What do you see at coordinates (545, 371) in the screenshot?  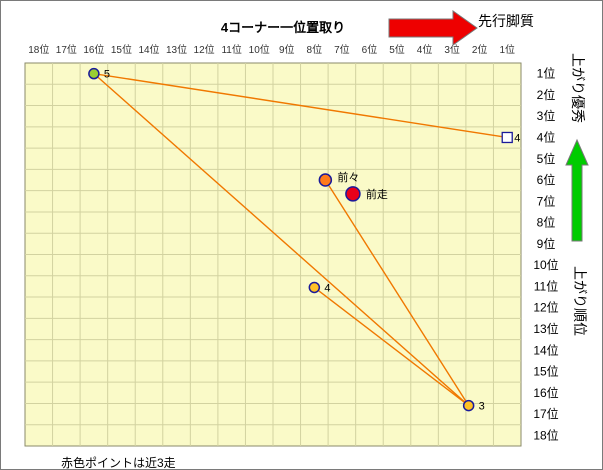 I see `right-tick-label: 15位` at bounding box center [545, 371].